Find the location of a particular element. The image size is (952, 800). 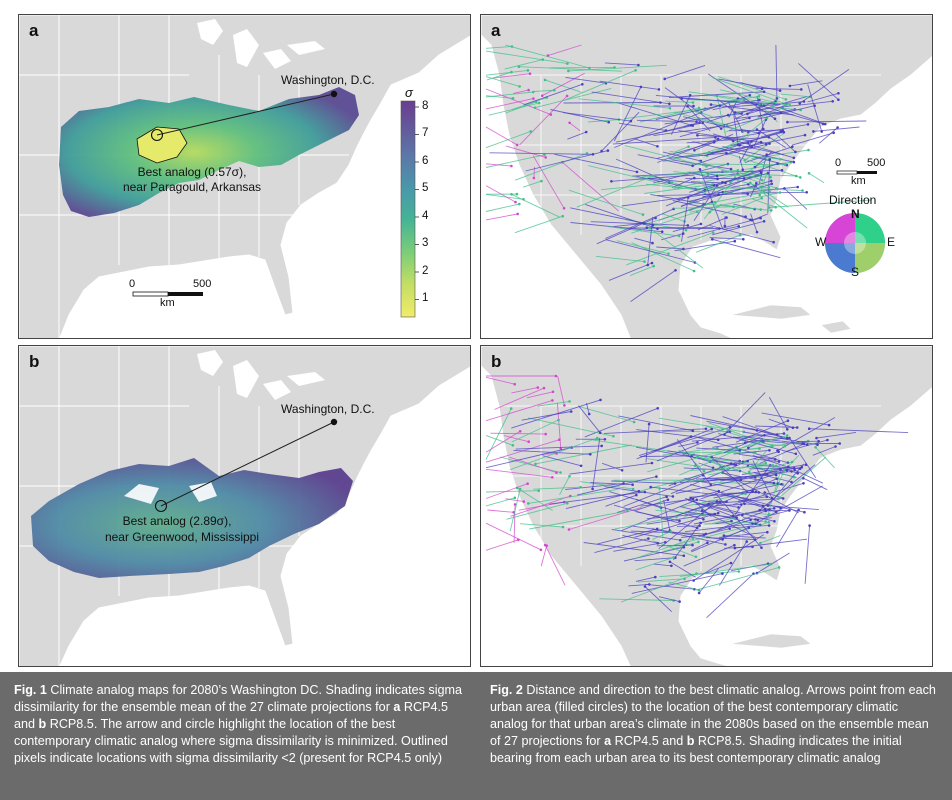

fig1a-scale-end: 500 is located at coordinates (202, 284).